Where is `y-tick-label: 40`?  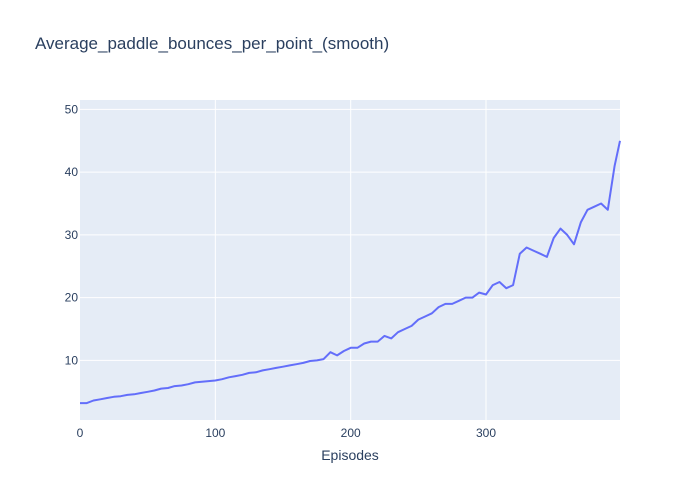 y-tick-label: 40 is located at coordinates (72, 172).